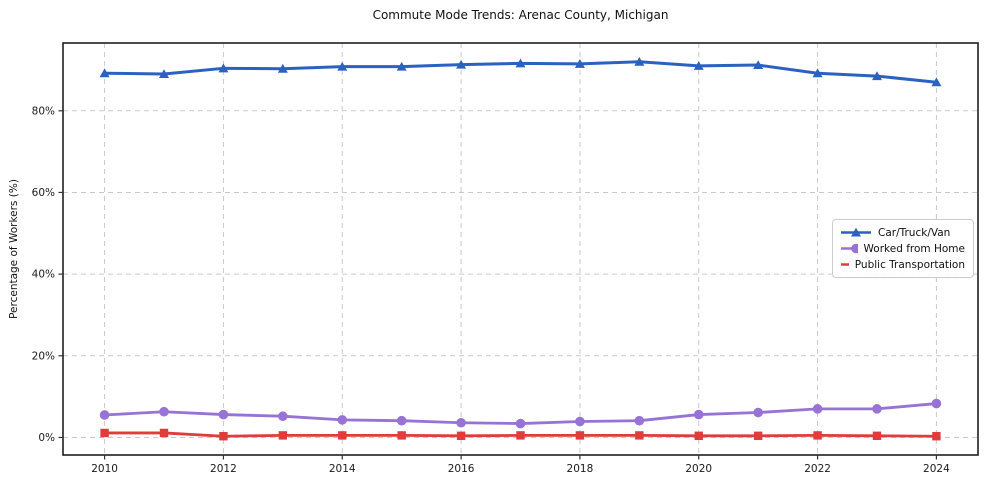 The image size is (990, 490). Describe the element at coordinates (914, 248) in the screenshot. I see `legend-label: Worked from Home` at that location.